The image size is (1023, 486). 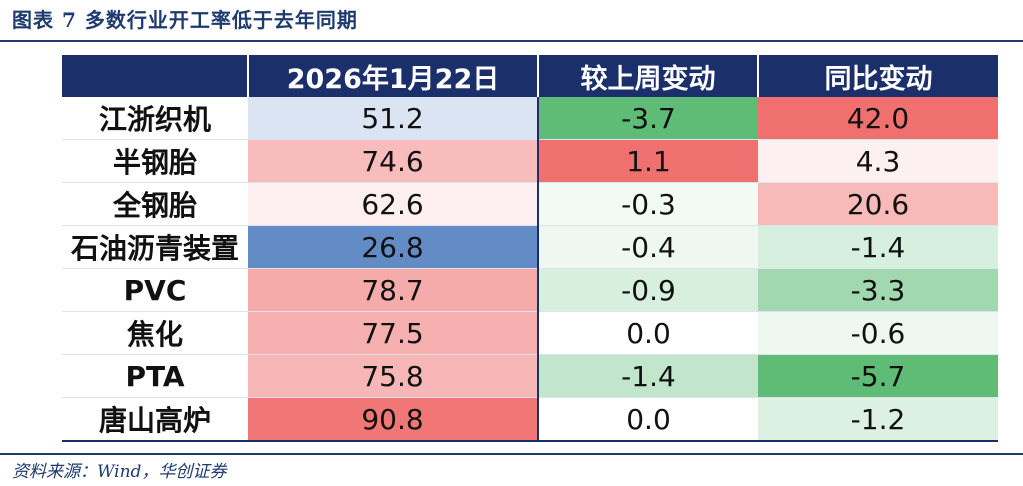 I want to click on level-cell: 90.8, so click(x=393, y=419).